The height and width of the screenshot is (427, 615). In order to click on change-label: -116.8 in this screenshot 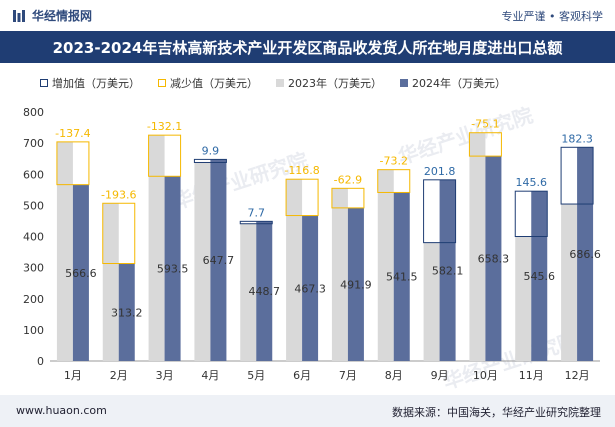, I will do `click(301, 170)`.